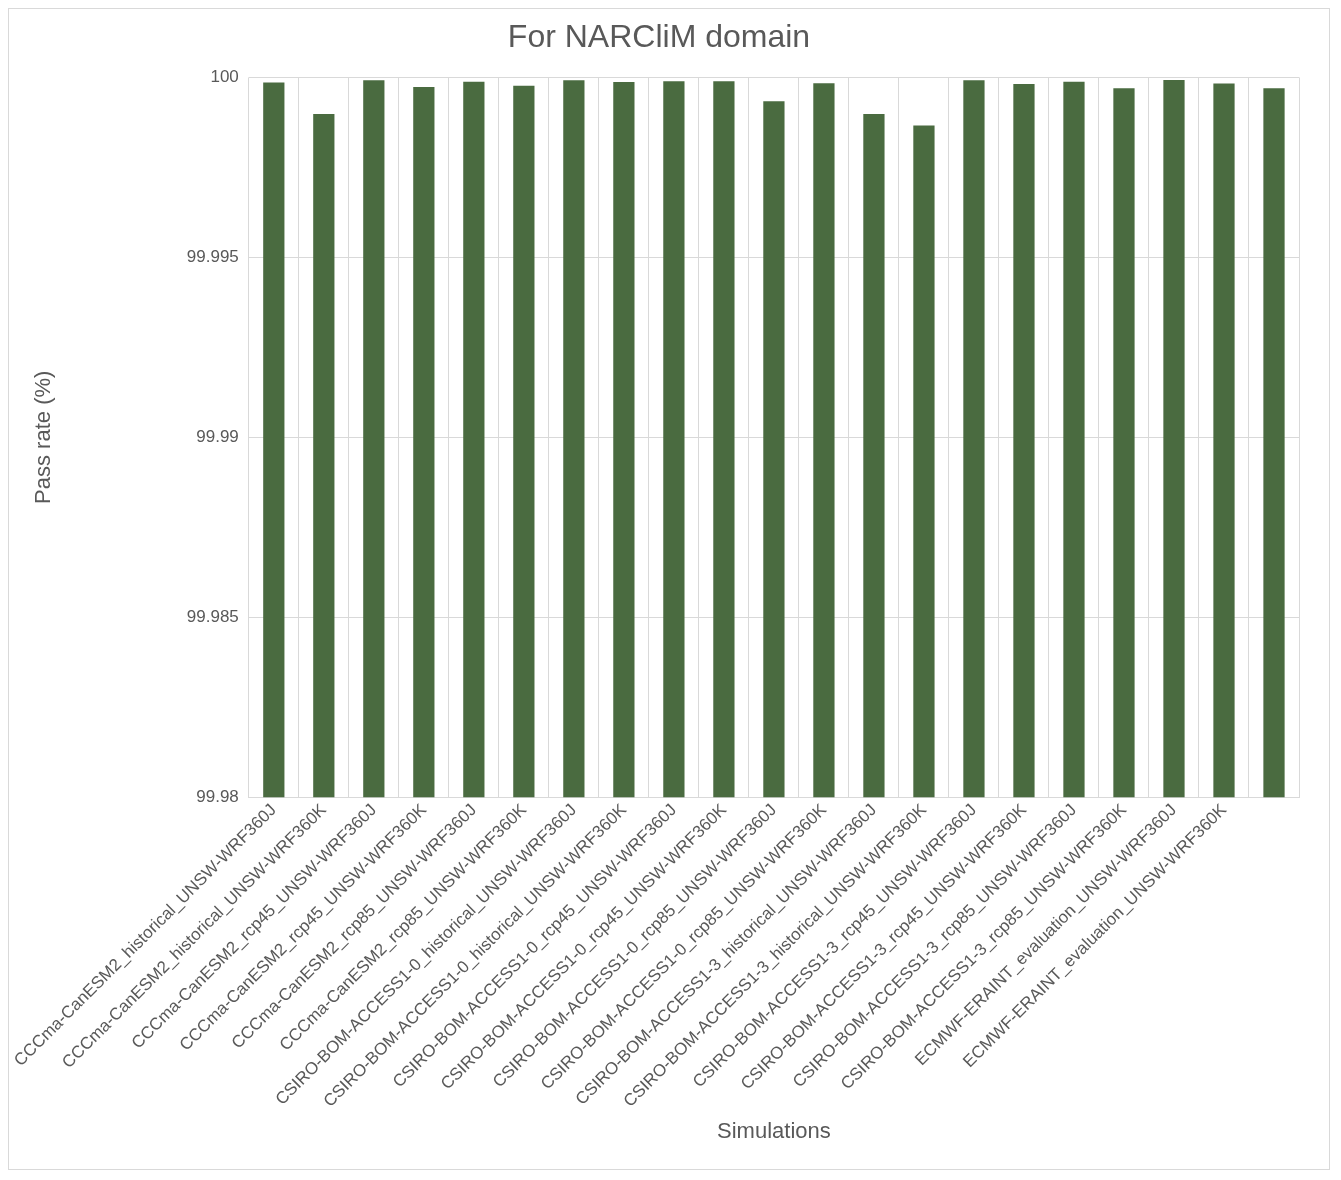 The image size is (1341, 1180). Describe the element at coordinates (774, 1130) in the screenshot. I see `x-axis-title: Simulations` at that location.